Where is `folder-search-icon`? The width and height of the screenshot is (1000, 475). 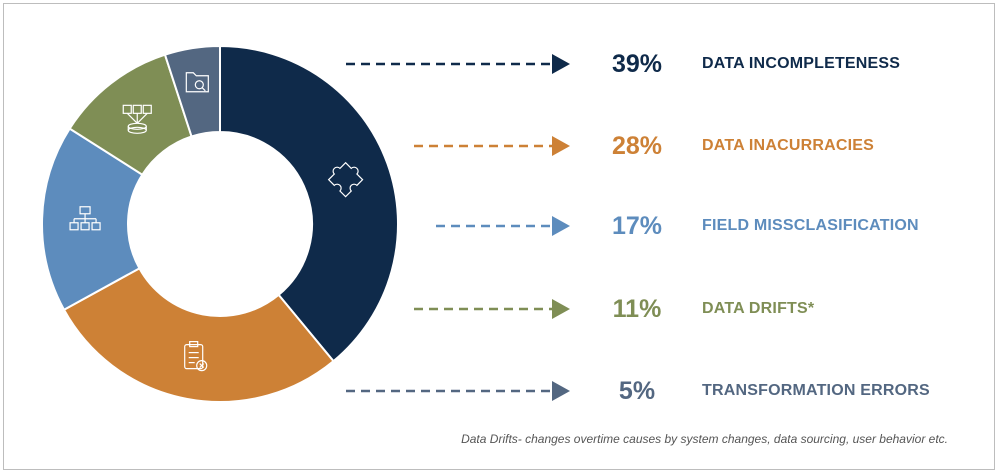
folder-search-icon is located at coordinates (197, 82).